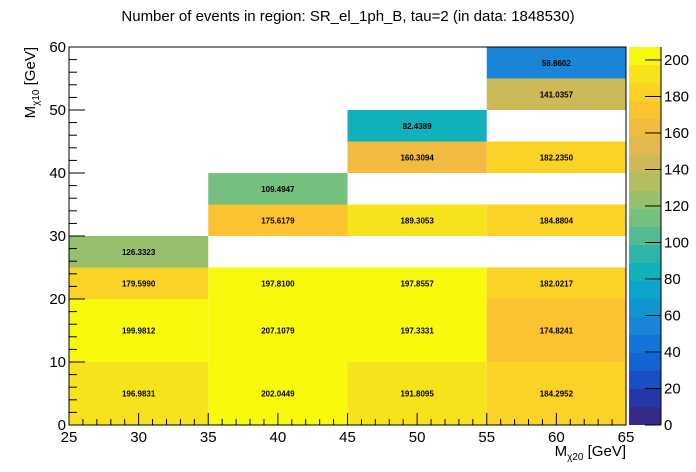 The image size is (696, 472). I want to click on cell-value-label: 191.8095, so click(417, 394).